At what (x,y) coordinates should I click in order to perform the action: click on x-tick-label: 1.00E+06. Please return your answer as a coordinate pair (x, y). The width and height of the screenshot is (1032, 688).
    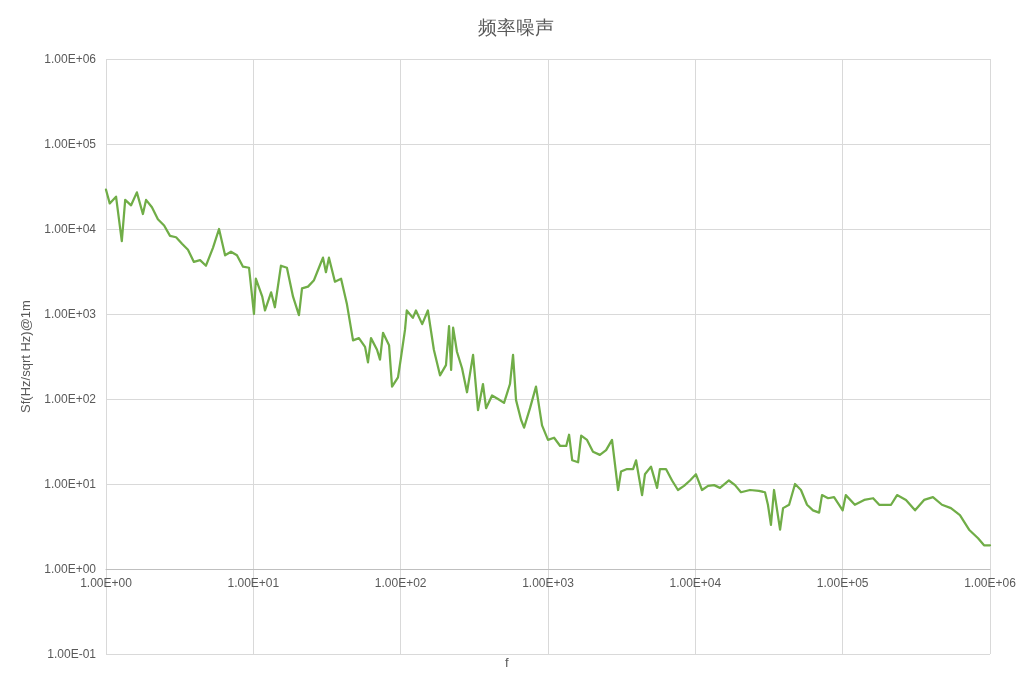
    Looking at the image, I should click on (990, 583).